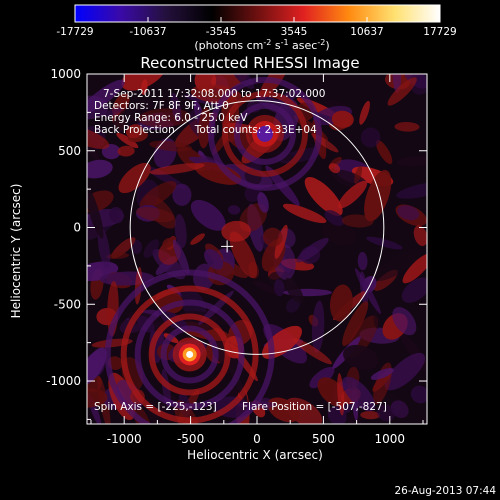 This screenshot has width=500, height=500. Describe the element at coordinates (314, 407) in the screenshot. I see `flare-position-label: Flare Position = [-507,-827]` at that location.